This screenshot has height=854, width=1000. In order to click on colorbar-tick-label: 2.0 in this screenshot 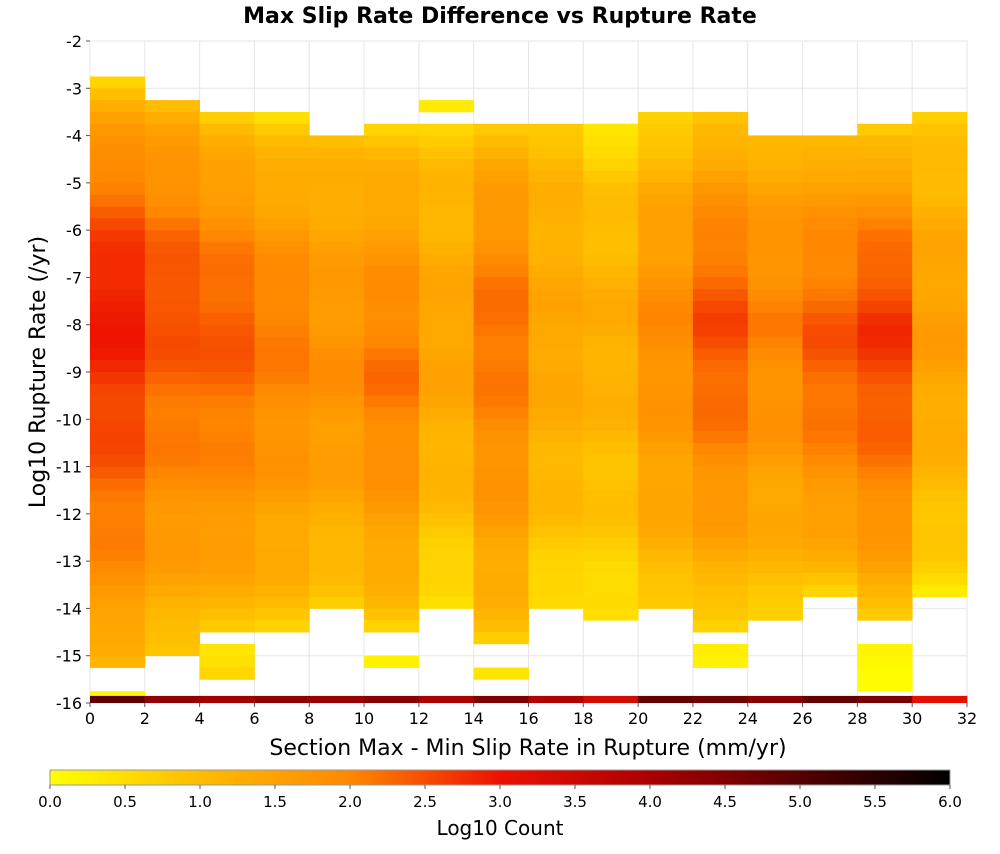, I will do `click(350, 802)`.